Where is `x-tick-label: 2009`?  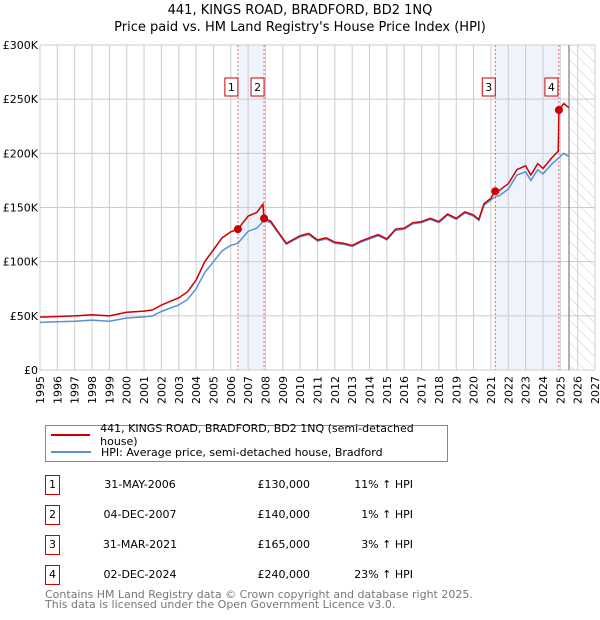 x-tick-label: 2009 is located at coordinates (283, 390).